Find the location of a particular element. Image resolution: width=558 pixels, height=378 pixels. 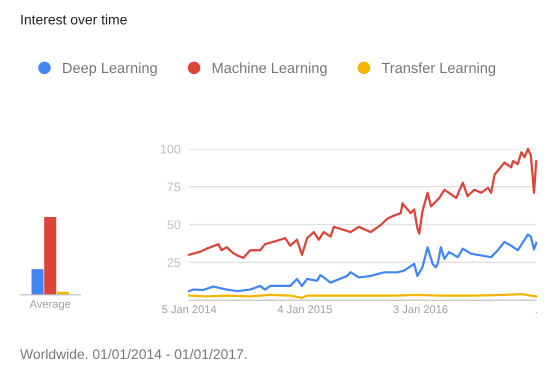

text: Worldwide. 01/01/2014 - 01/01/2017. is located at coordinates (133, 354).